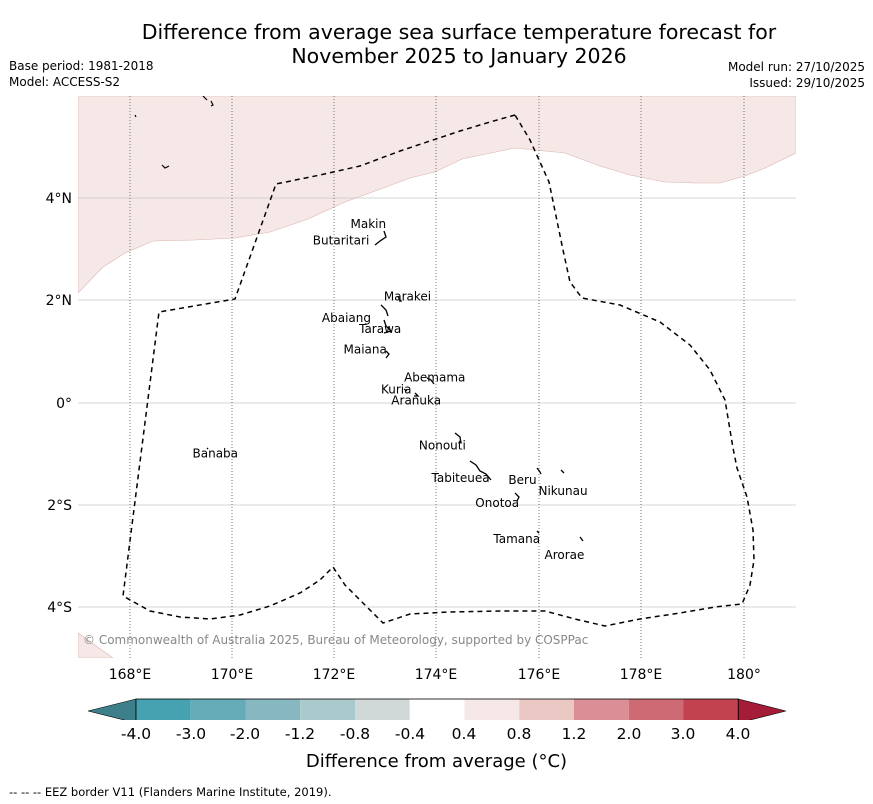  I want to click on cb-tick-4: -0.8, so click(355, 734).